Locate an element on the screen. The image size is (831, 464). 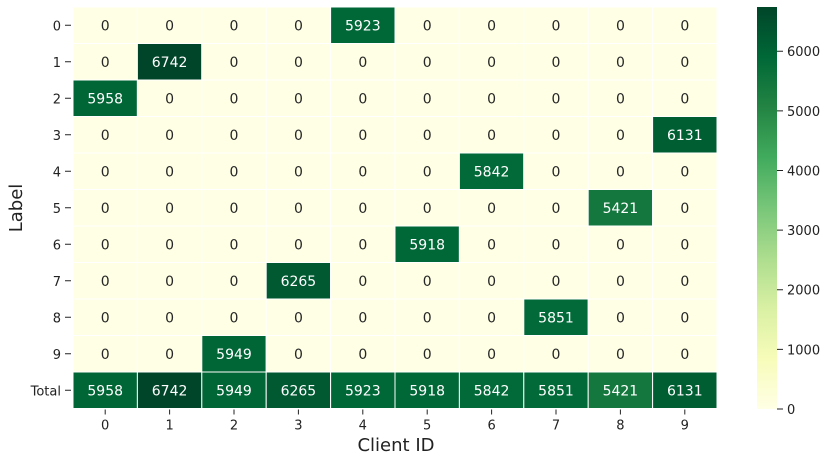
cell-value-label: 5842 is located at coordinates (492, 172).